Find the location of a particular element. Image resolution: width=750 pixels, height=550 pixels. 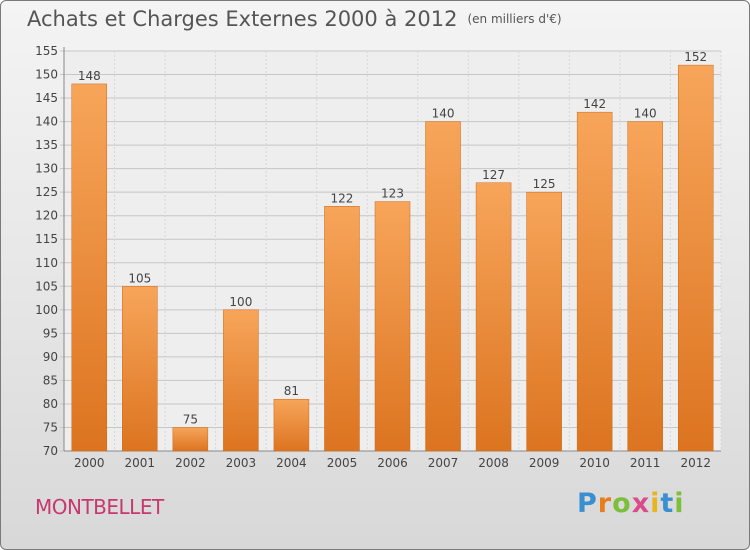

y-tick-label: 145 is located at coordinates (46, 98).